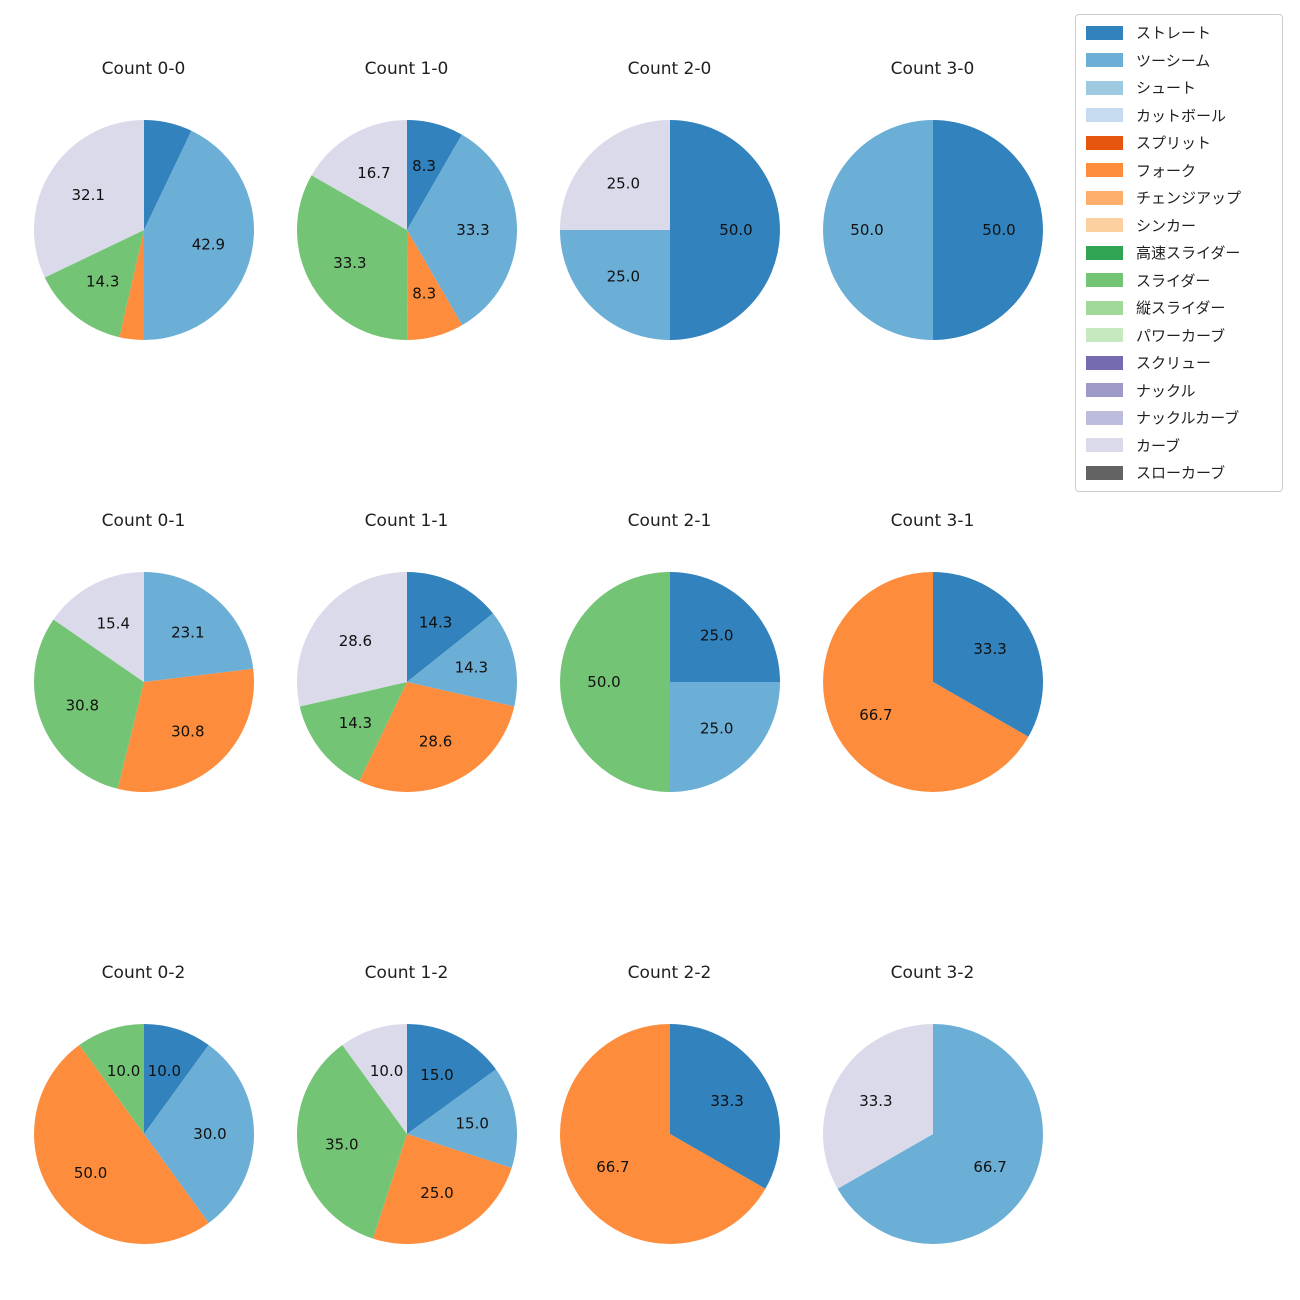 The width and height of the screenshot is (1300, 1300). I want to click on slice-percent-label: 23.1, so click(187, 633).